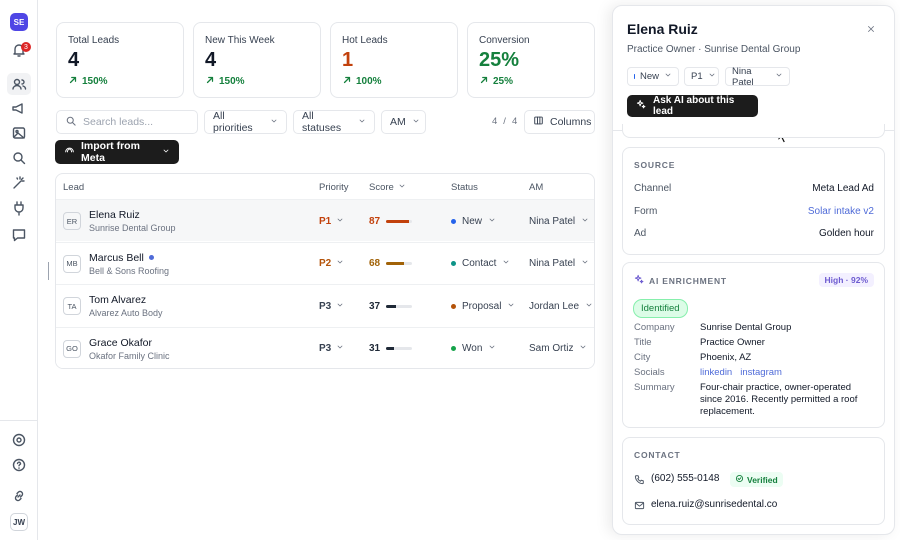 This screenshot has height=540, width=900. I want to click on field-value: Solar intake v2, so click(840, 211).